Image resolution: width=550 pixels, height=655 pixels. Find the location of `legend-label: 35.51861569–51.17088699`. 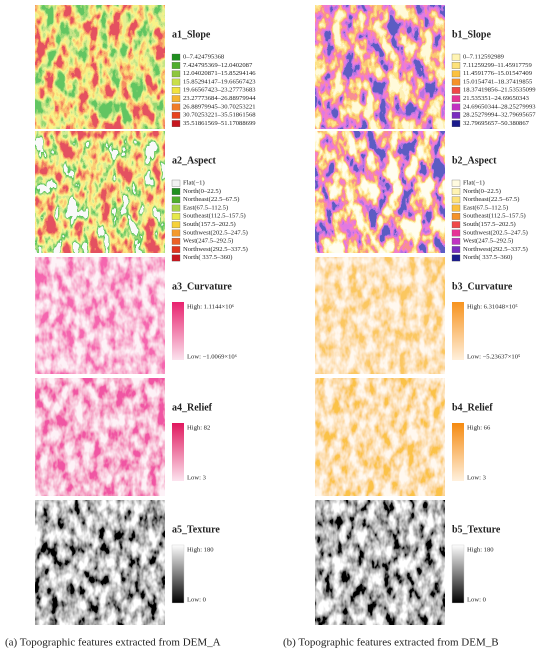

legend-label: 35.51861569–51.17088699 is located at coordinates (219, 123).